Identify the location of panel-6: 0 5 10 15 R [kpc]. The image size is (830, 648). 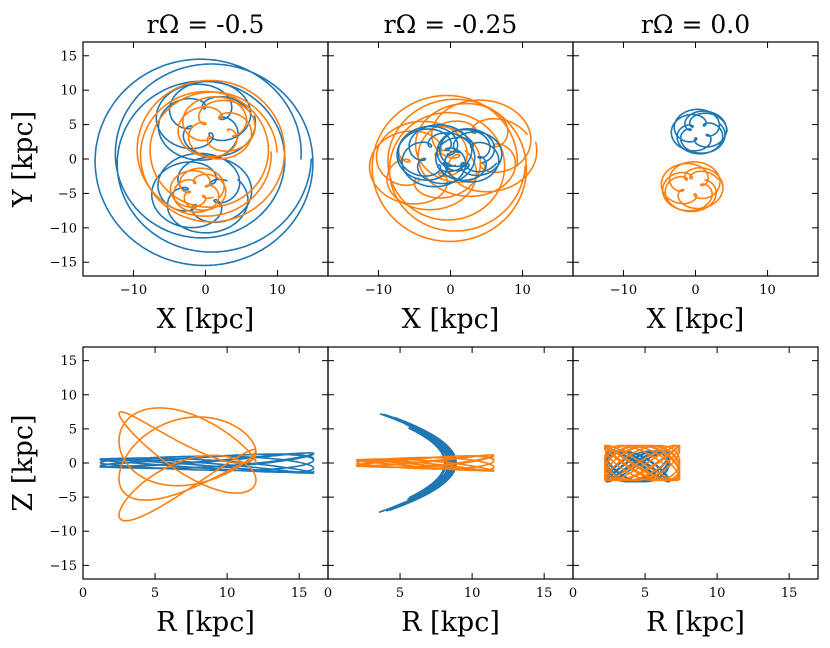
(694, 492).